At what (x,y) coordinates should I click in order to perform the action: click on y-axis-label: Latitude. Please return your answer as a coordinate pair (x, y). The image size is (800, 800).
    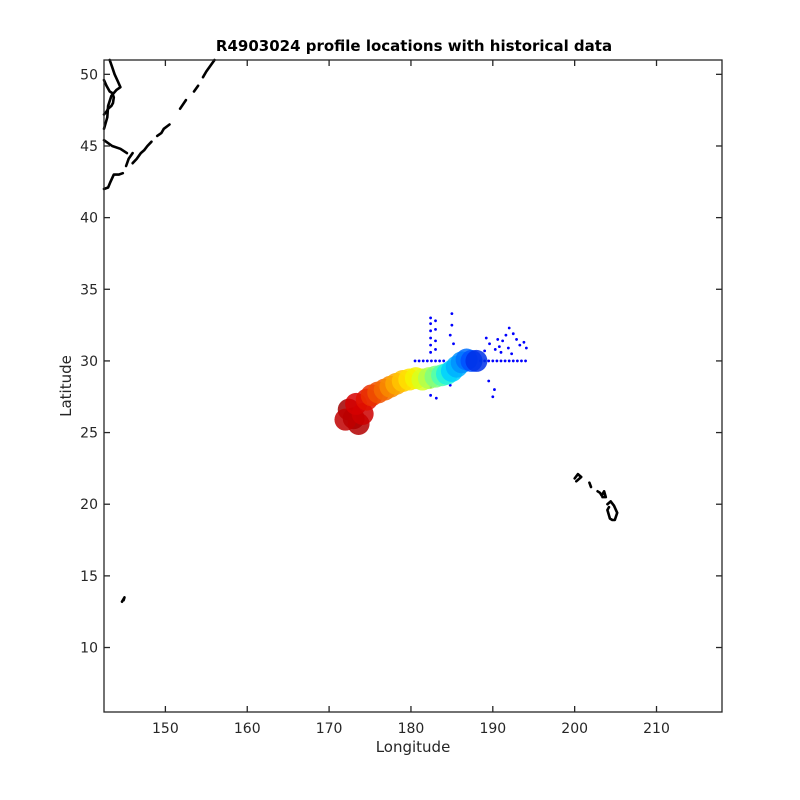
    Looking at the image, I should click on (66, 386).